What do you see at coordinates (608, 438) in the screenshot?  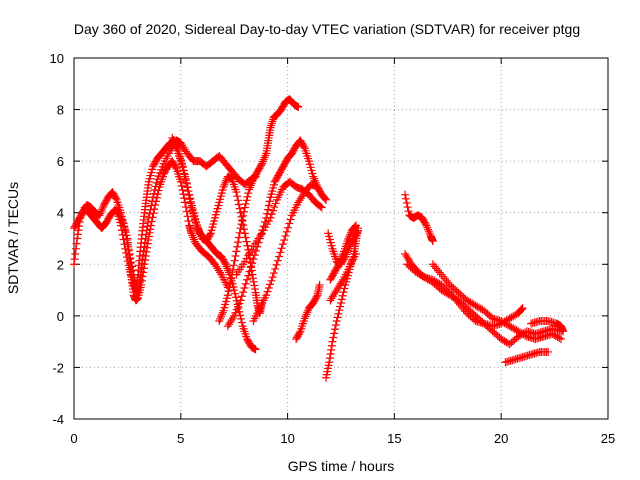 I see `x-tick-label: 25` at bounding box center [608, 438].